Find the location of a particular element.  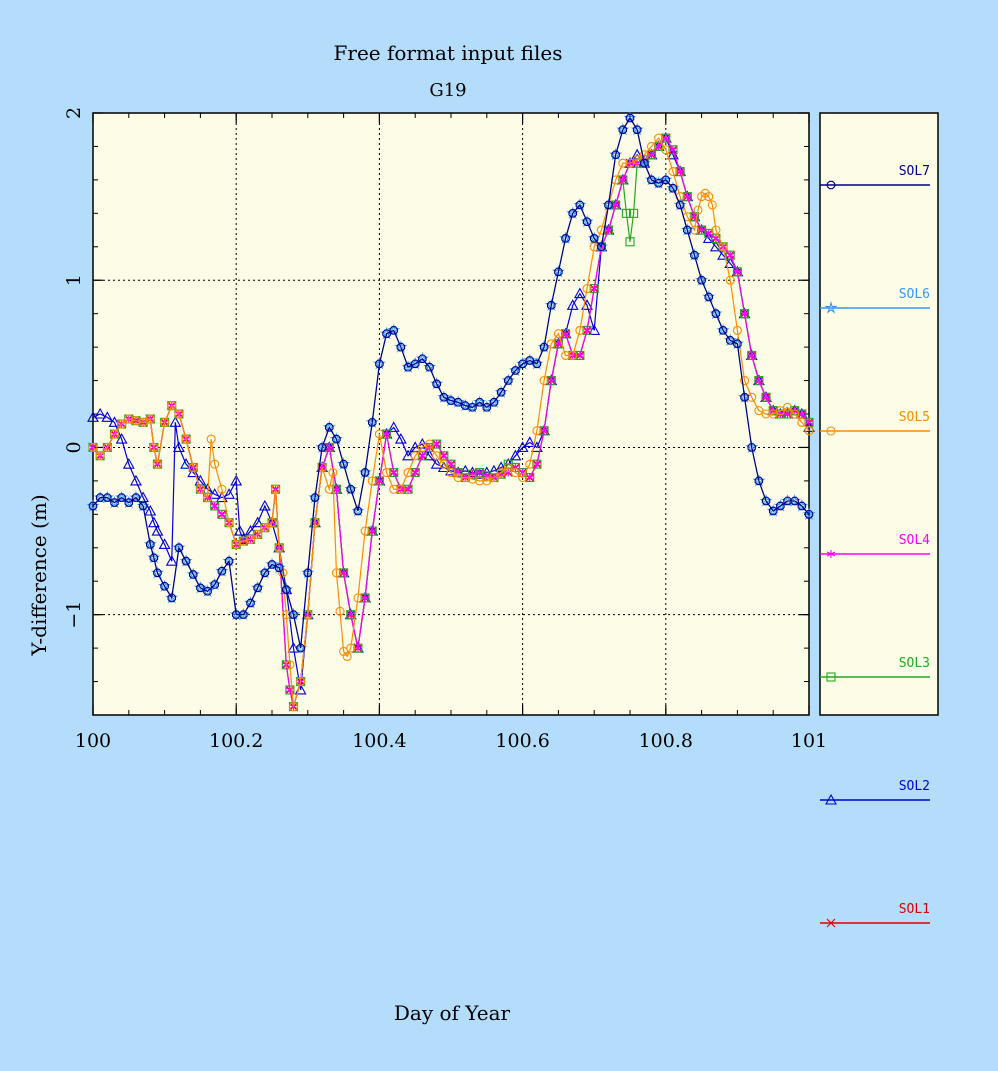

legend-label: SOL1 is located at coordinates (914, 909).